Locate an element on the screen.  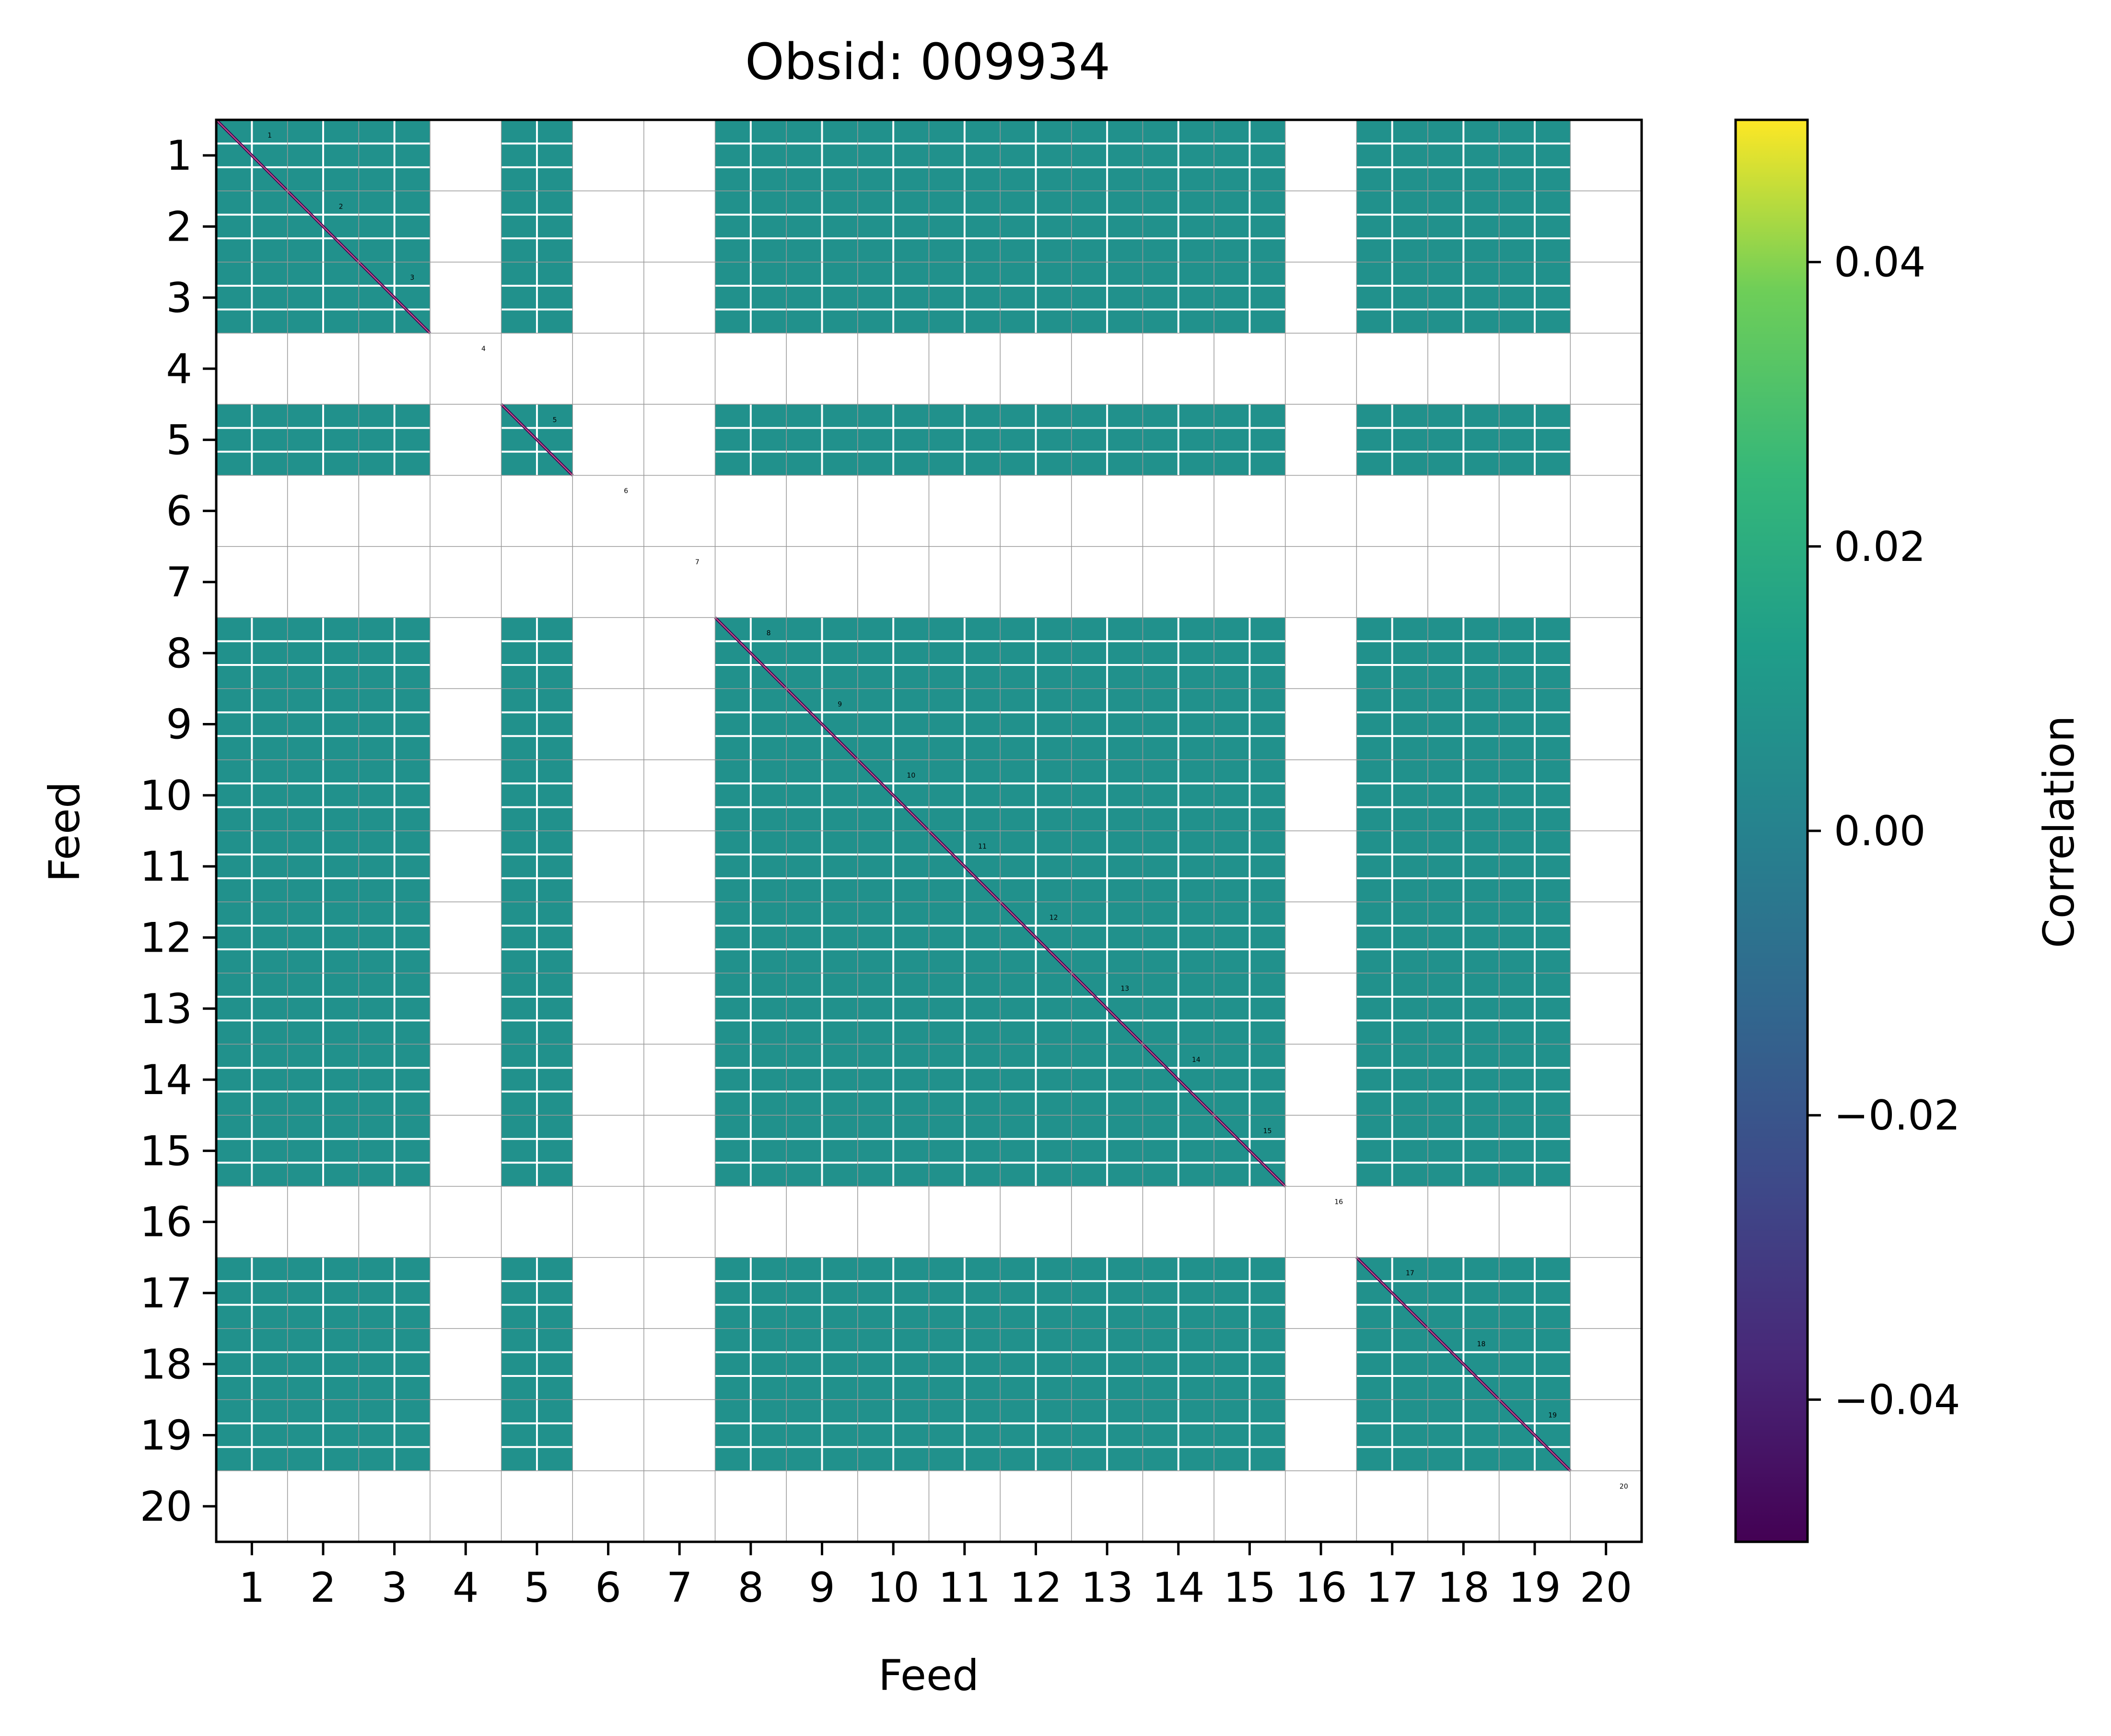
diagonal-label: 9 is located at coordinates (840, 704).